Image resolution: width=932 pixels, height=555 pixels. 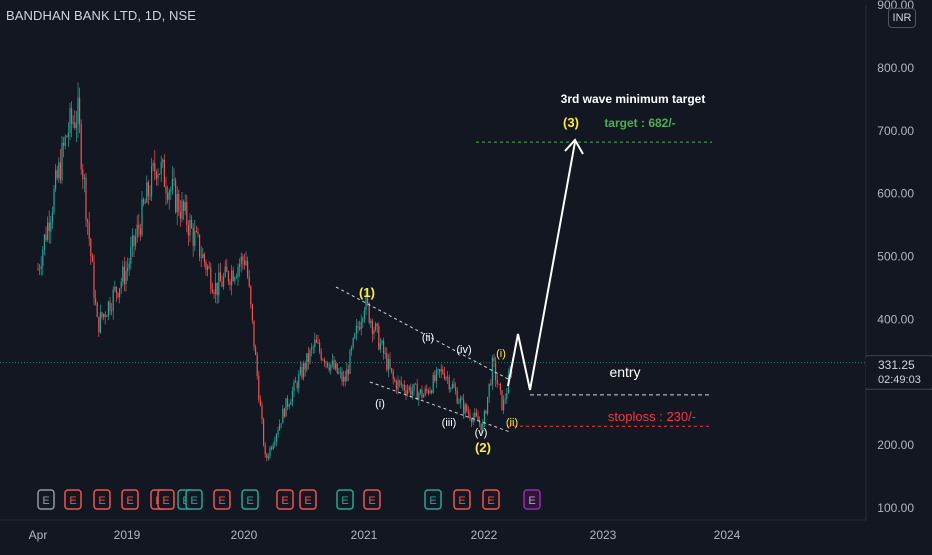 What do you see at coordinates (101, 15) in the screenshot?
I see `symbol-title: BANDHAN BANK LTD, 1D, NSE` at bounding box center [101, 15].